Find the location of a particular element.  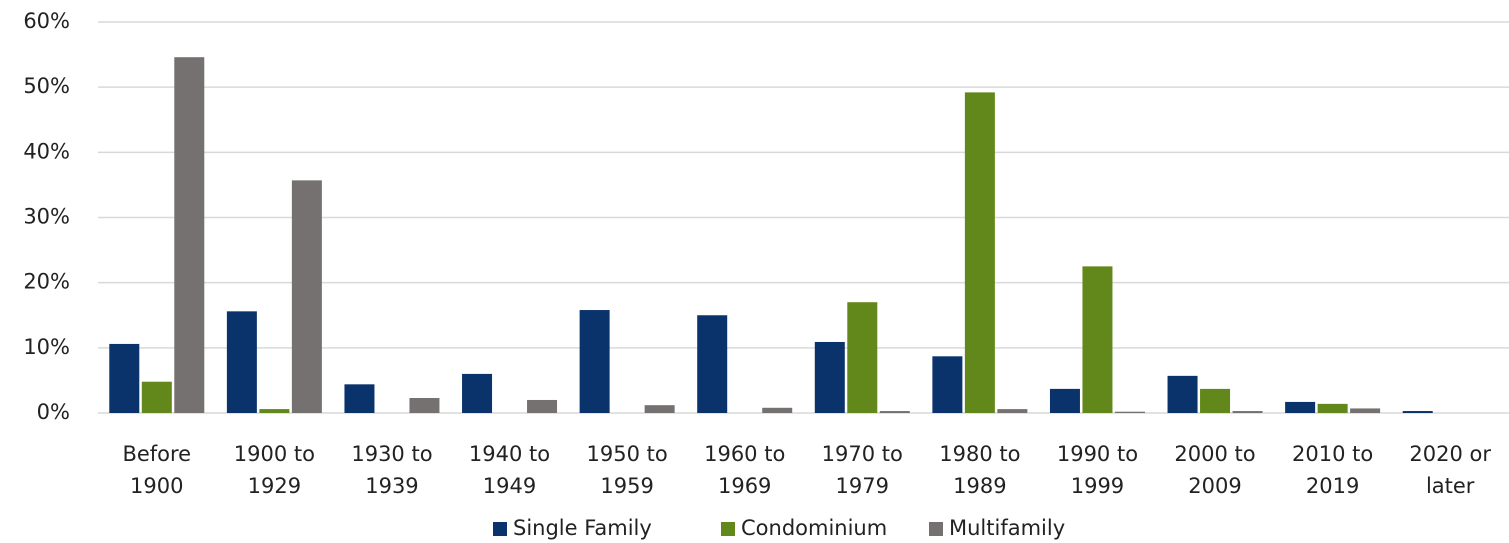

legend-label: Single Family is located at coordinates (582, 528).